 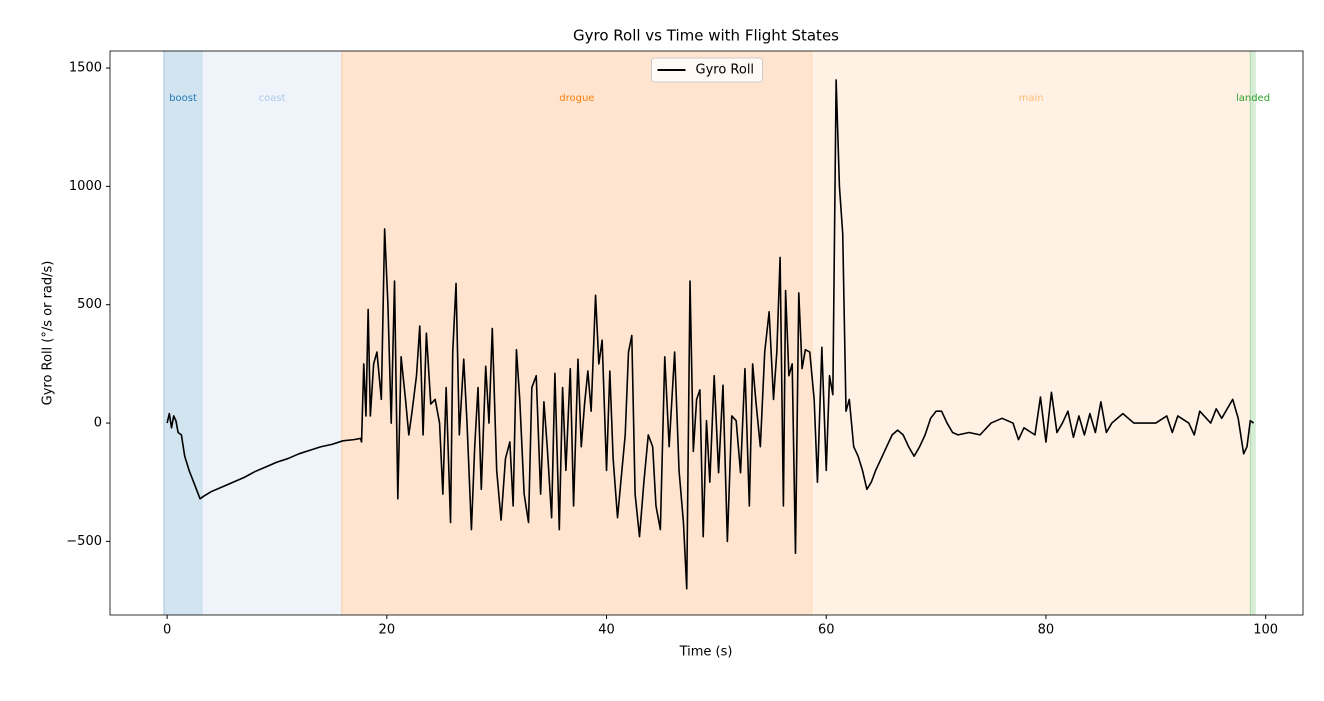 I want to click on x-tick-label: 100, so click(x=1265, y=630).